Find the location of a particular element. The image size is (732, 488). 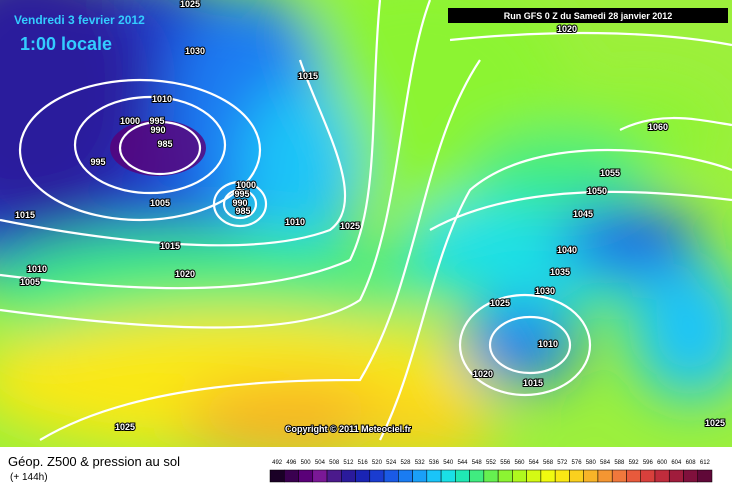

isobar-label: 1055 is located at coordinates (610, 173).